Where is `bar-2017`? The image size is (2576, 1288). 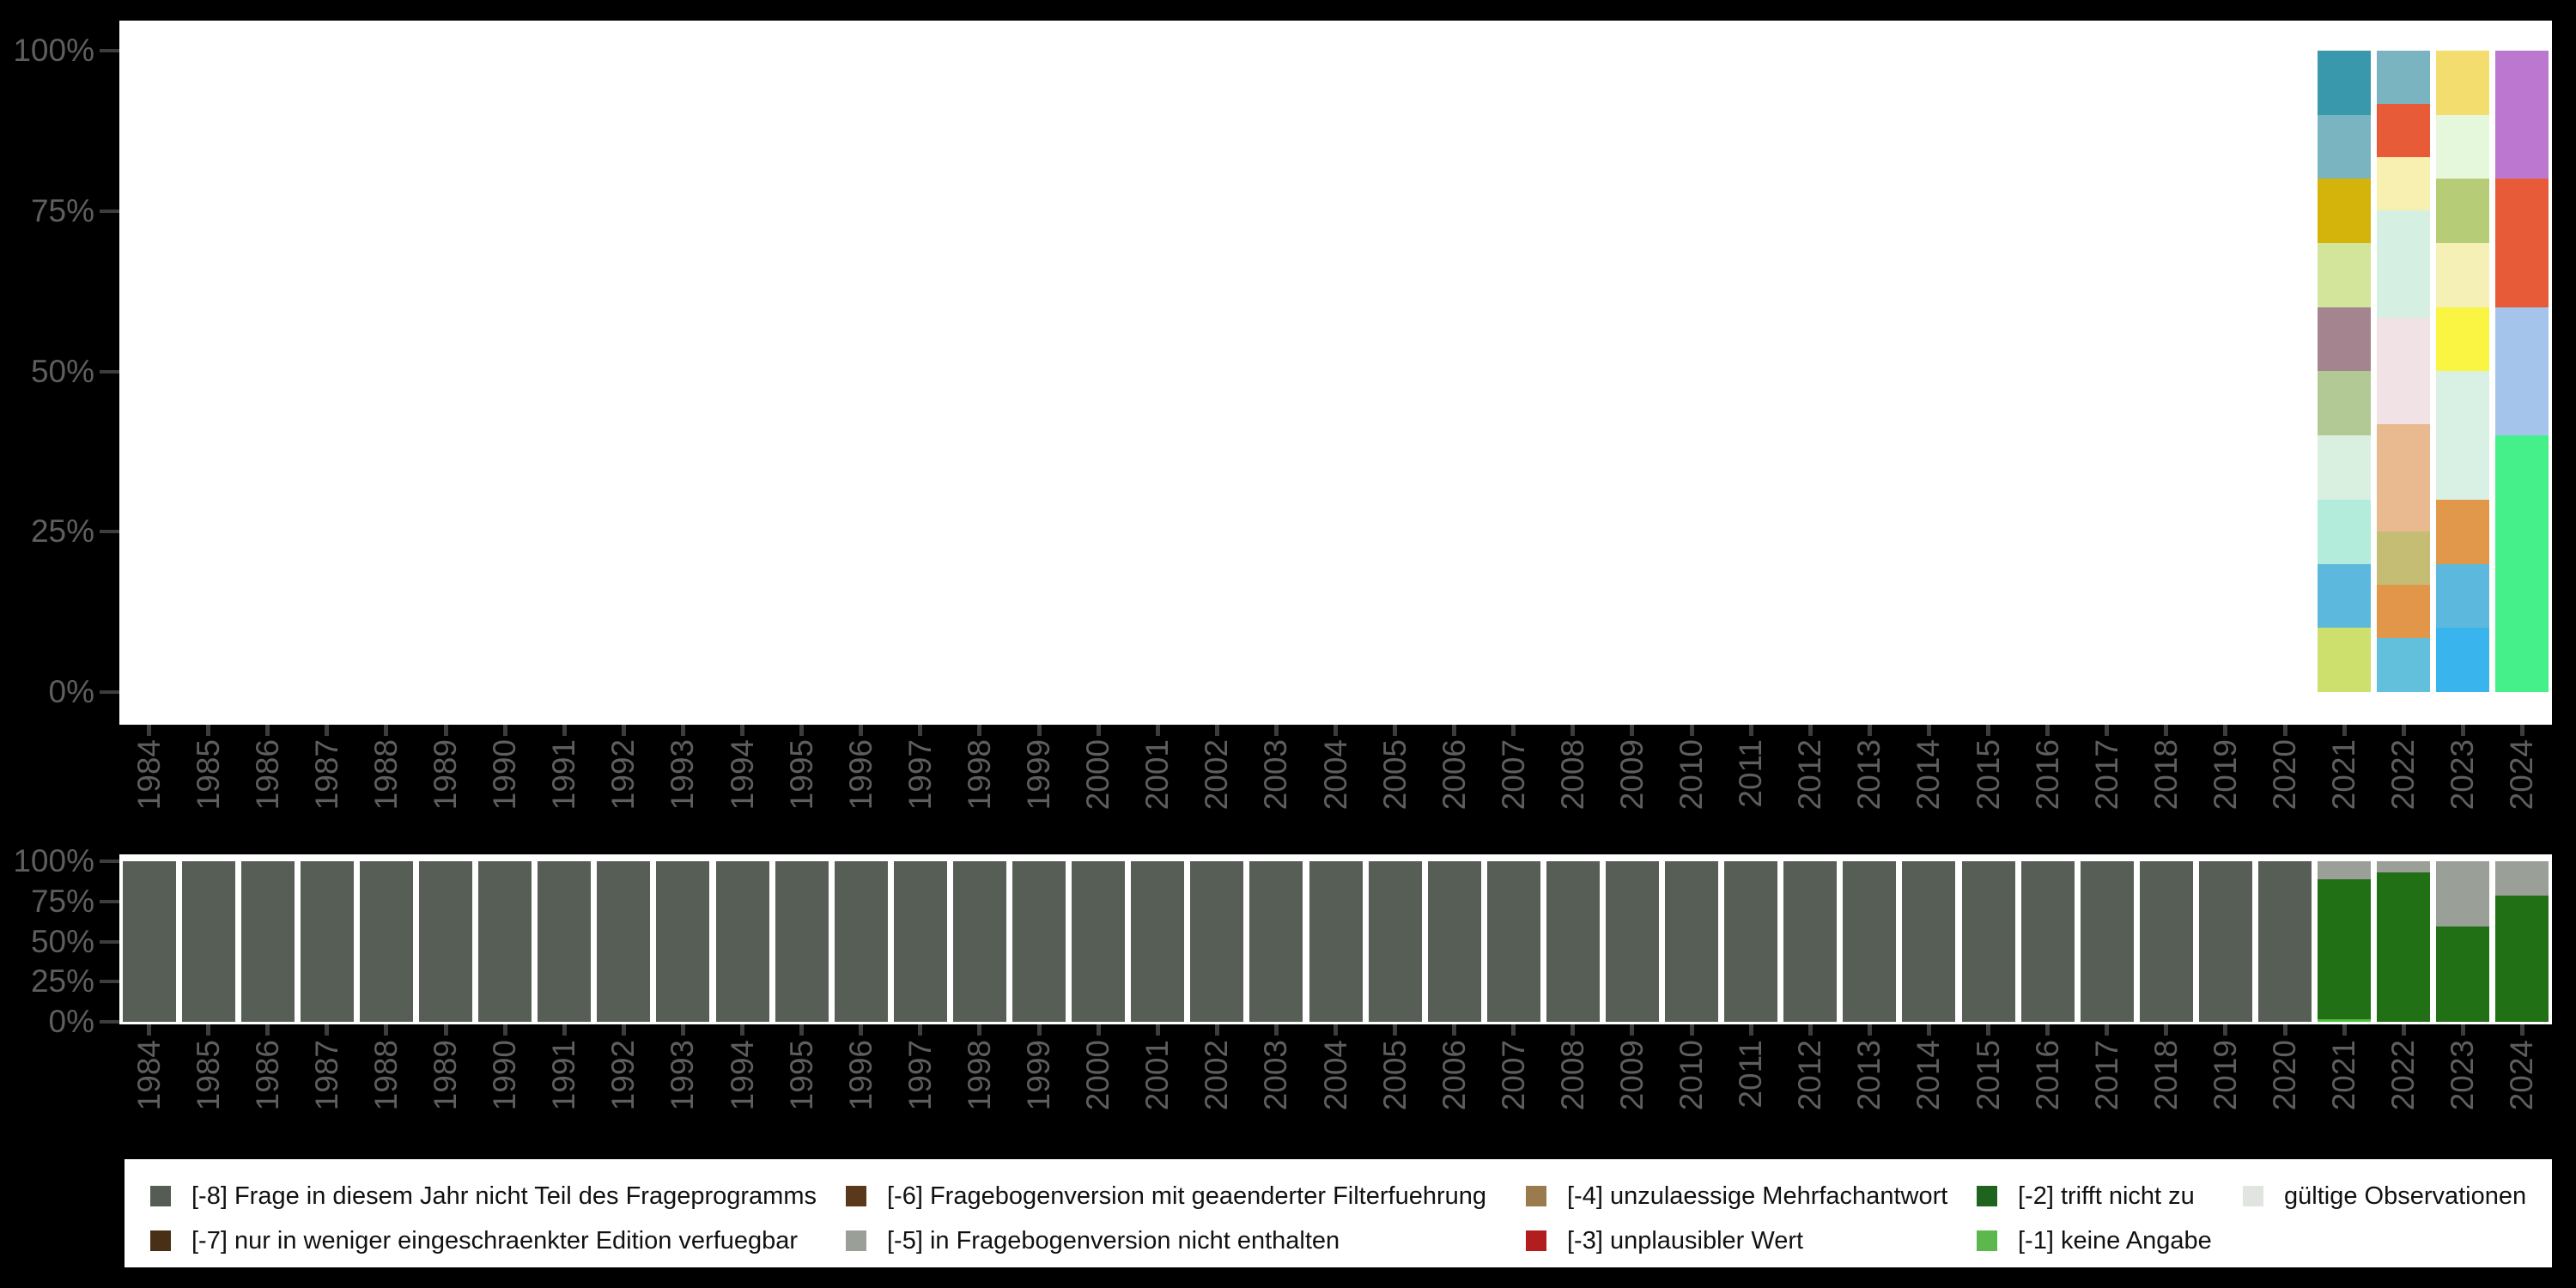
bar-2017 is located at coordinates (2107, 941).